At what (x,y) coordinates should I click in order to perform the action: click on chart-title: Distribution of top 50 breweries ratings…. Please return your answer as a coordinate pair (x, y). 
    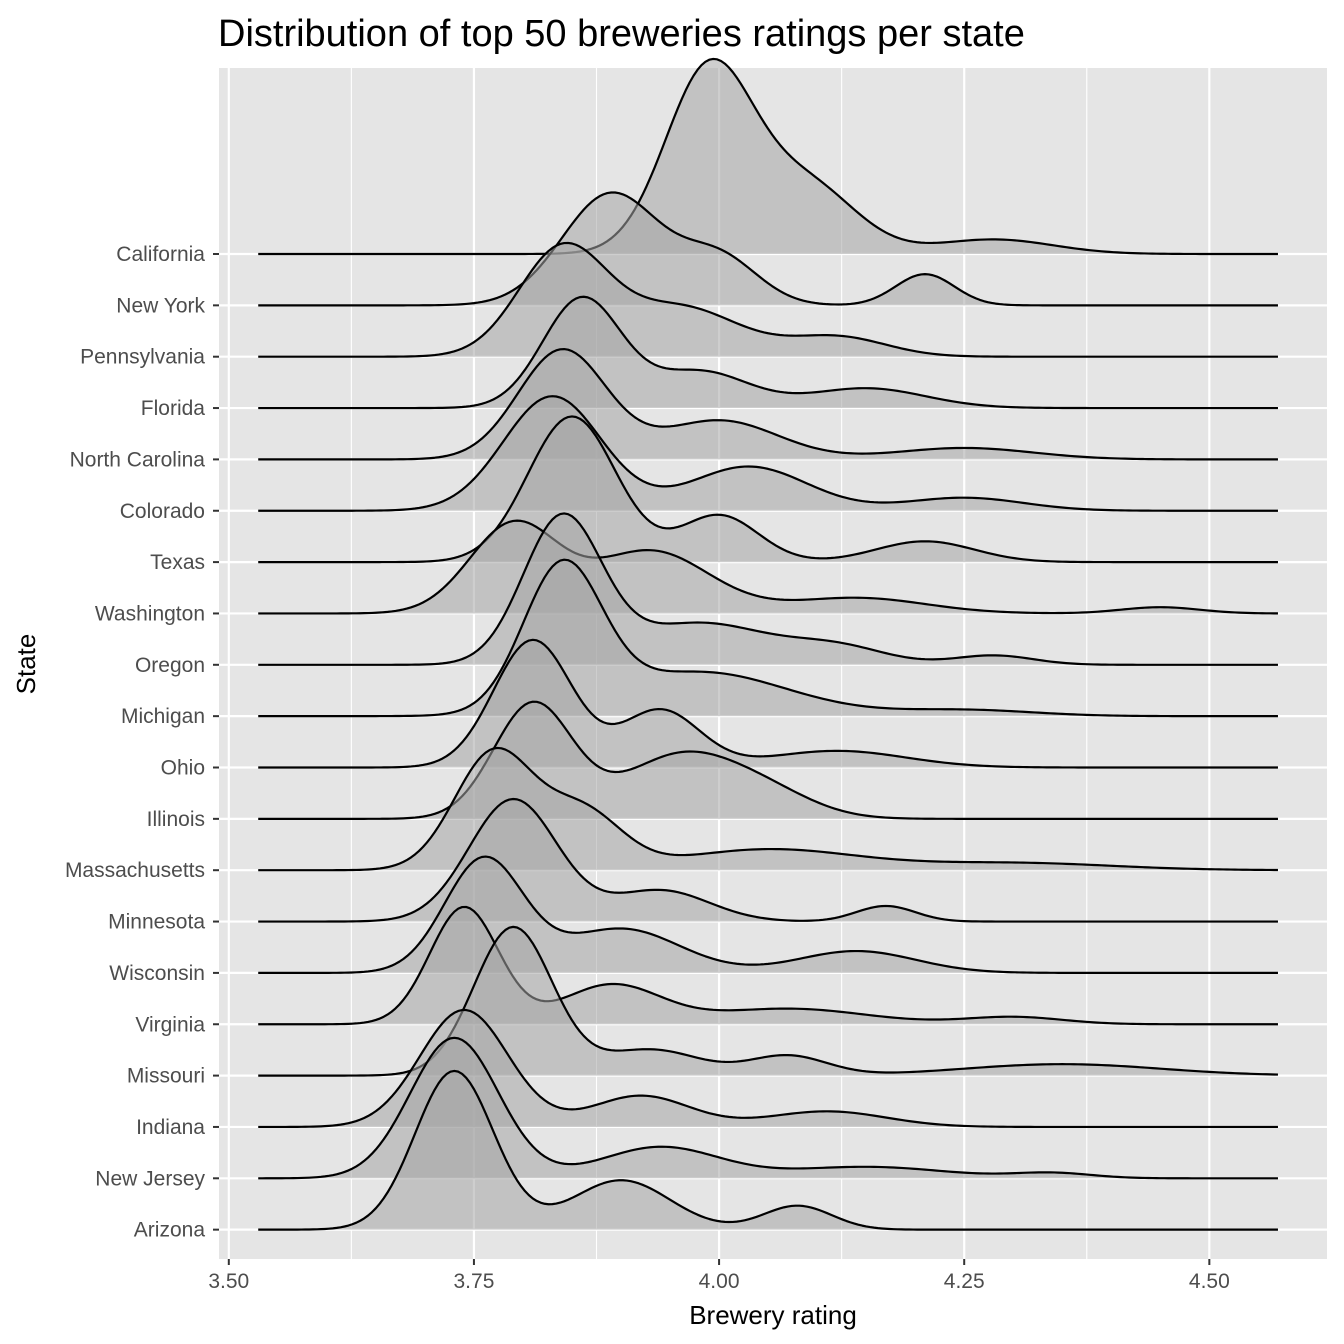
    Looking at the image, I should click on (621, 34).